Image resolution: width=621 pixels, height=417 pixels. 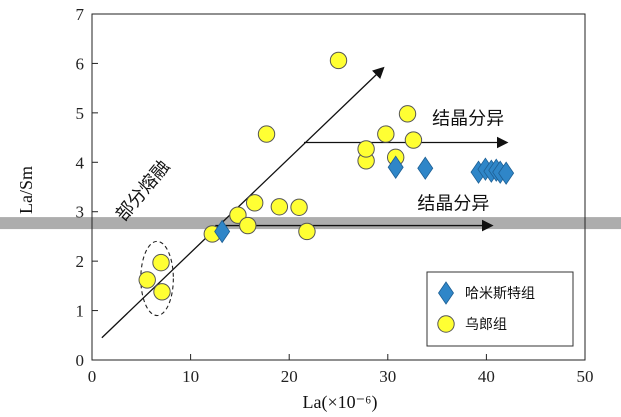 I want to click on y-tick-label: 7, so click(x=80, y=14).